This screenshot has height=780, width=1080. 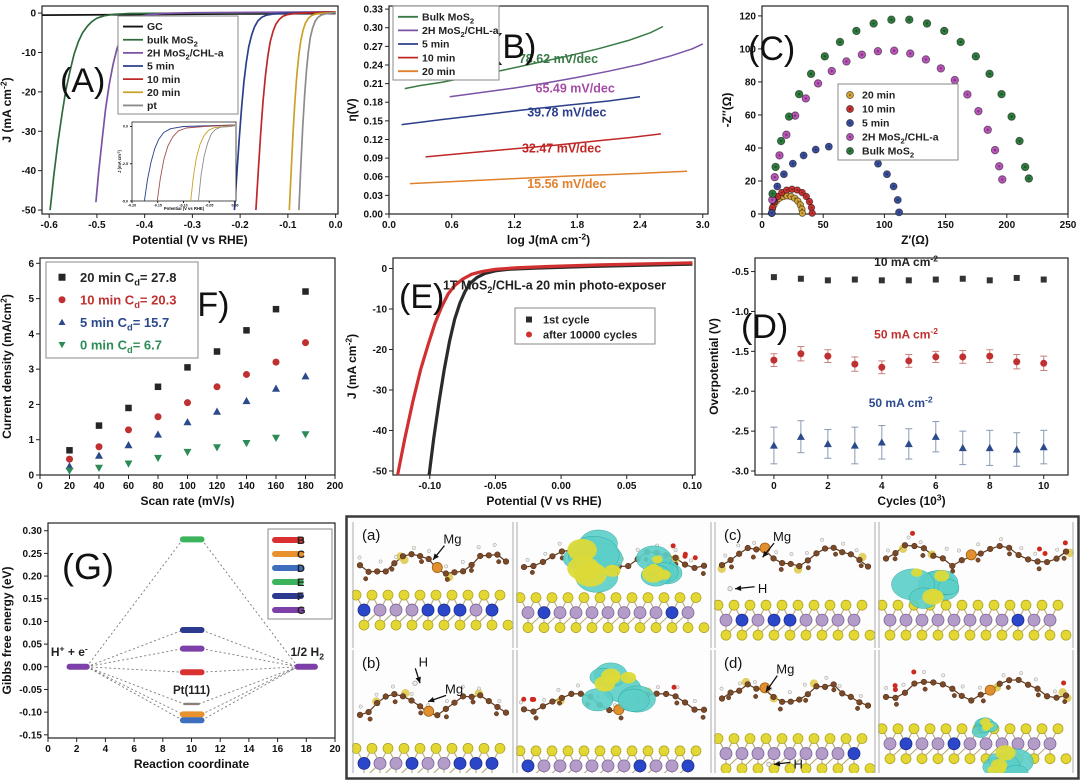 I want to click on svg-text: Bulk MoS2, so click(x=448, y=18).